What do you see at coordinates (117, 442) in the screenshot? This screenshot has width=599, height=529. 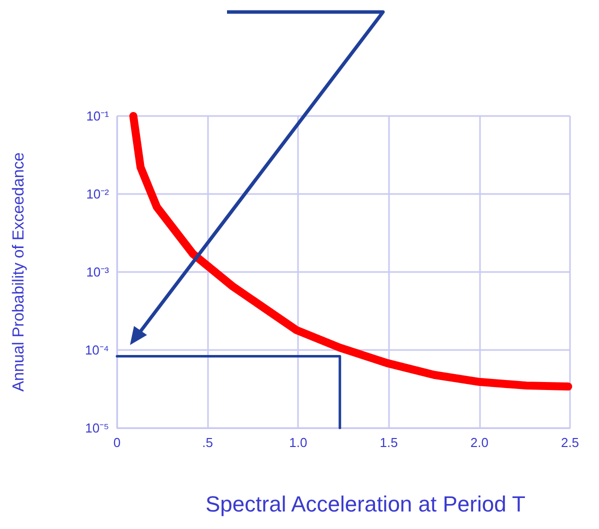 I see `x-tick-label: 0` at bounding box center [117, 442].